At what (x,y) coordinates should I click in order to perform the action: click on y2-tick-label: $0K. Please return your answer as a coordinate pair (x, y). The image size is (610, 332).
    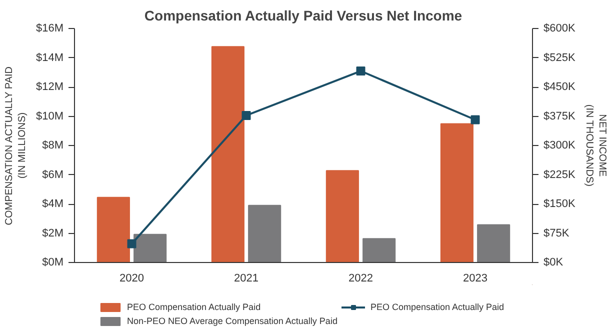
    Looking at the image, I should click on (554, 262).